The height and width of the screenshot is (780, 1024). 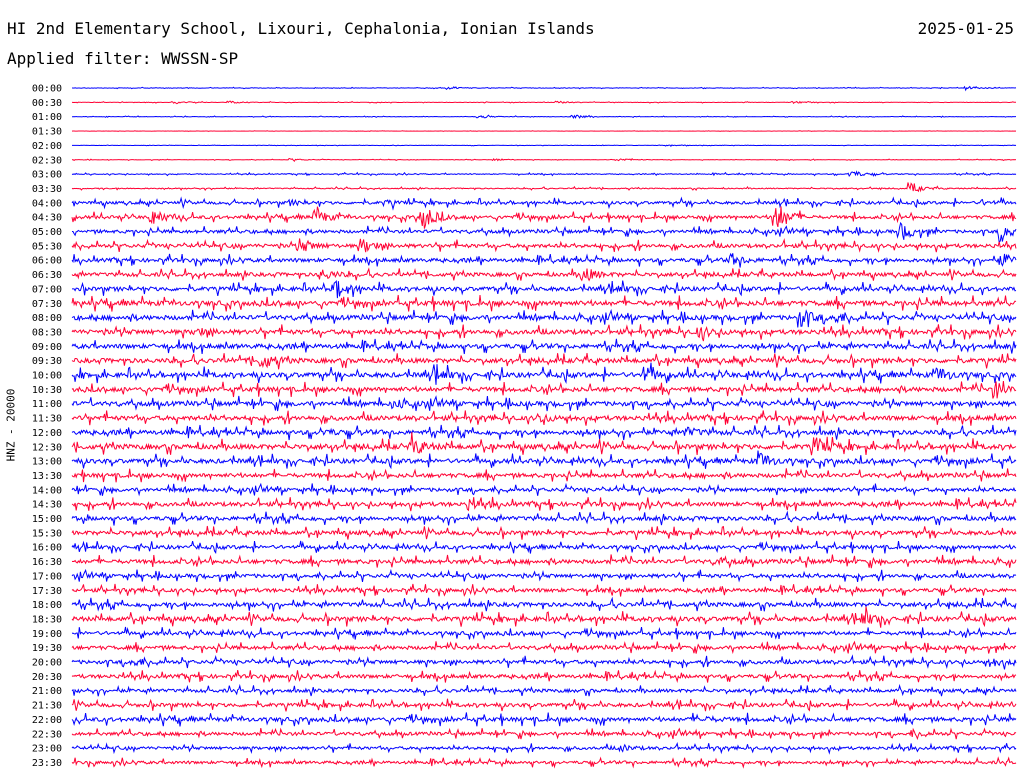 What do you see at coordinates (47, 318) in the screenshot?
I see `time-tick-label: 08:00` at bounding box center [47, 318].